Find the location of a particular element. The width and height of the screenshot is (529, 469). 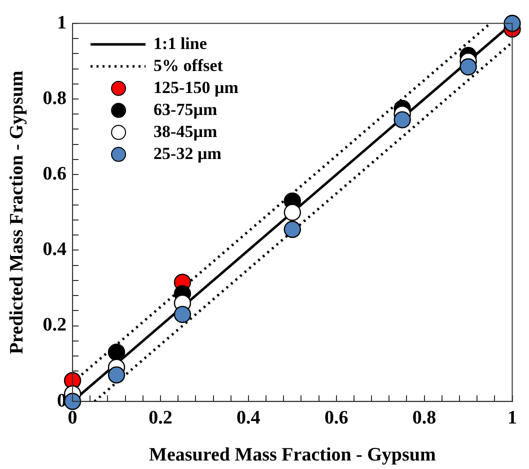

x-tick-label: 1 is located at coordinates (512, 418).